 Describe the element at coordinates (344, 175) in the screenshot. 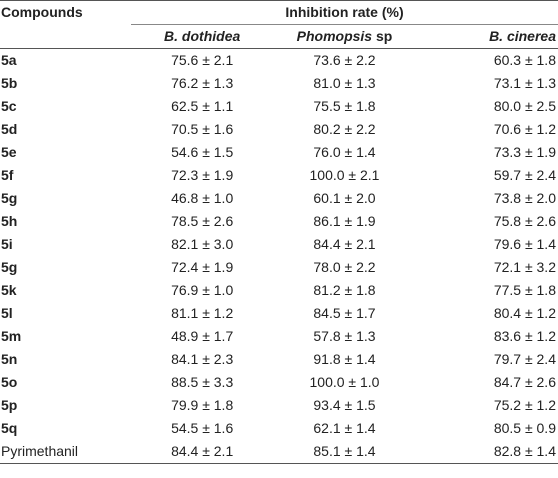

I see `phomopsis-value: 100.0 ± 2.1` at that location.